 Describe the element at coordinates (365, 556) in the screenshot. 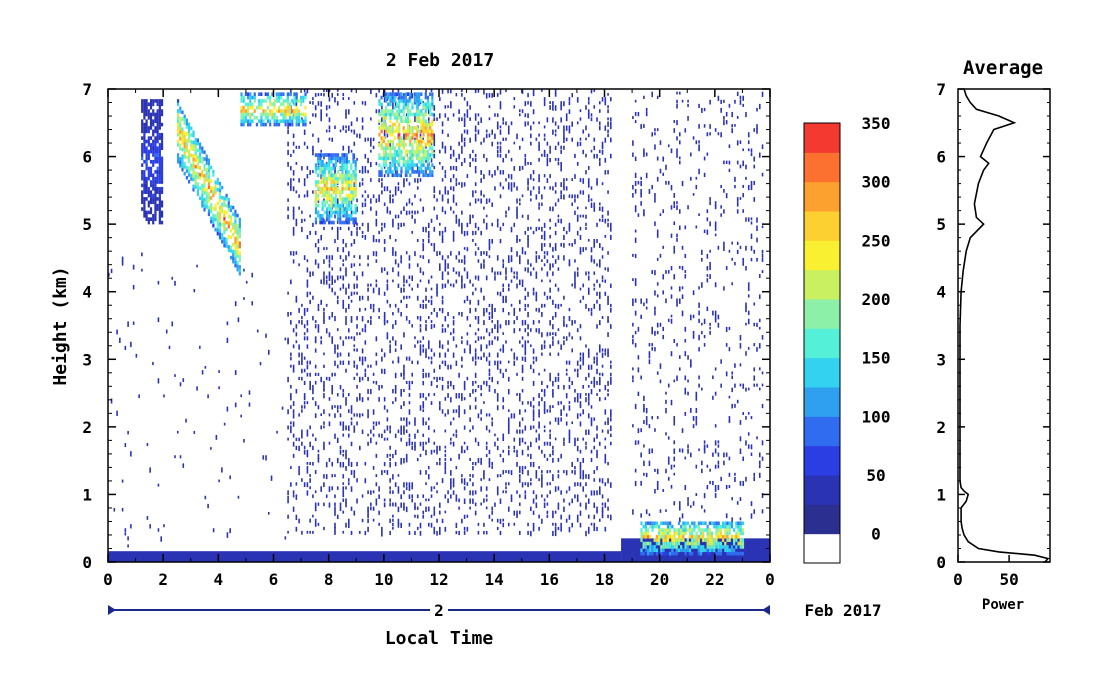

I see `surface-layer-band` at that location.